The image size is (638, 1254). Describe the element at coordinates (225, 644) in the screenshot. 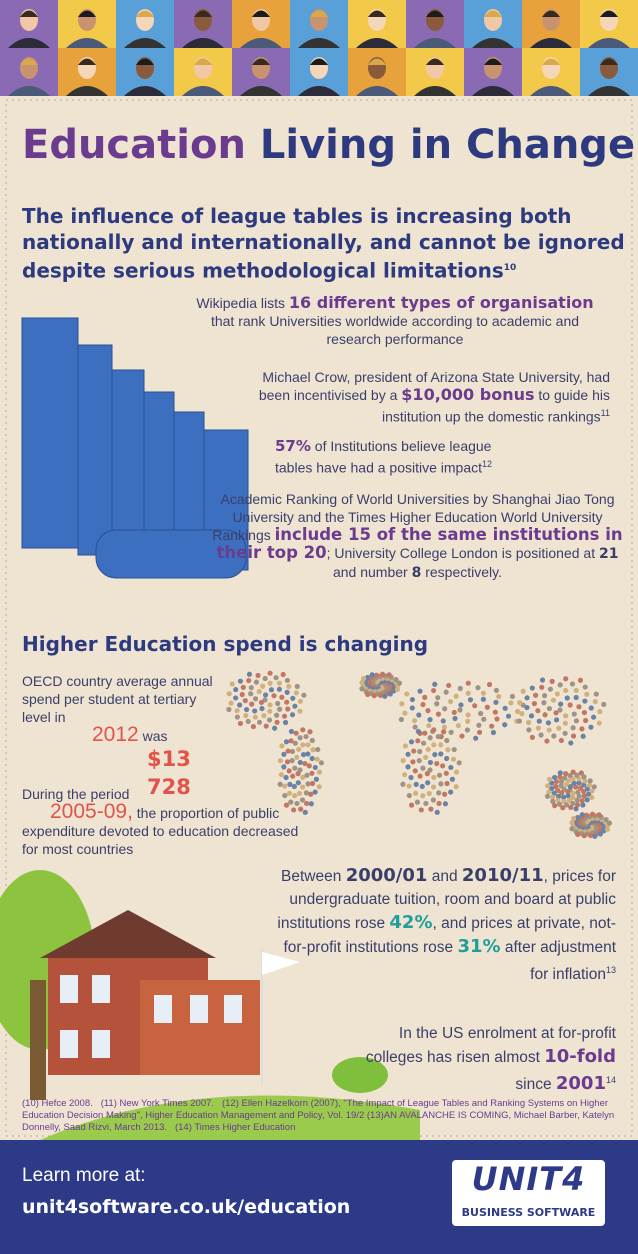

I see `section-heading: Higher Education spend is changing` at that location.